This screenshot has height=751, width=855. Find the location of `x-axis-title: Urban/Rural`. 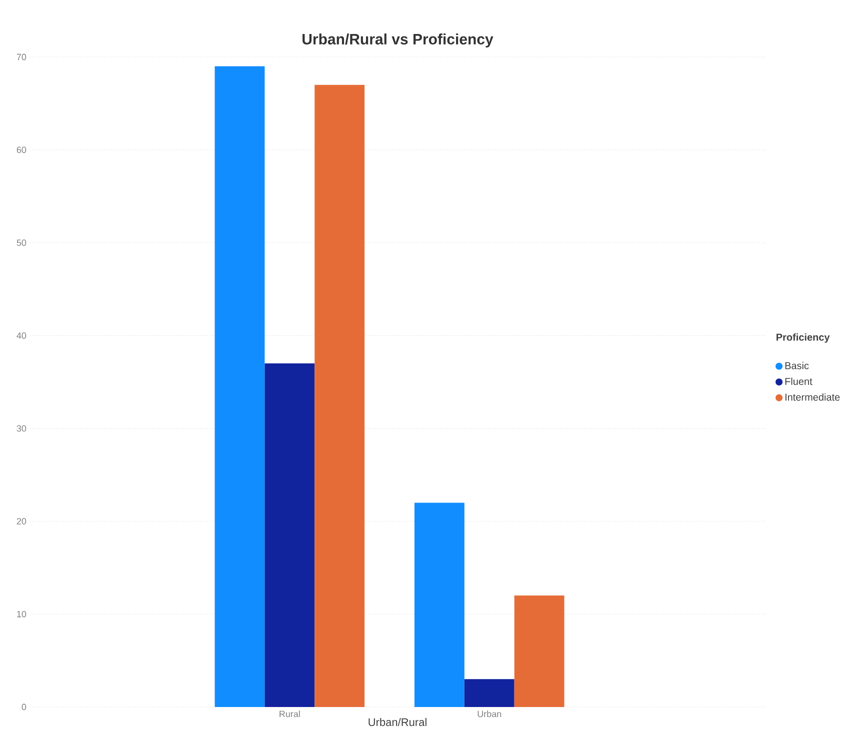

x-axis-title: Urban/Rural is located at coordinates (397, 722).